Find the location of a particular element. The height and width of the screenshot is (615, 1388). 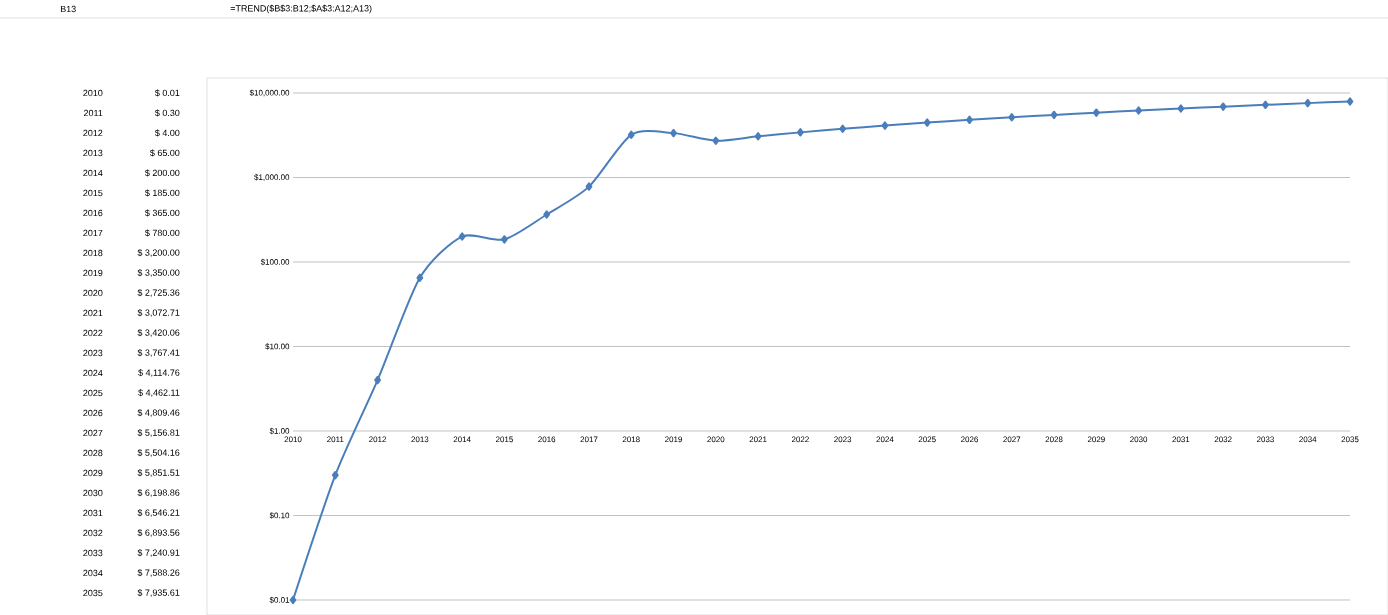

text: 2017 is located at coordinates (93, 233).